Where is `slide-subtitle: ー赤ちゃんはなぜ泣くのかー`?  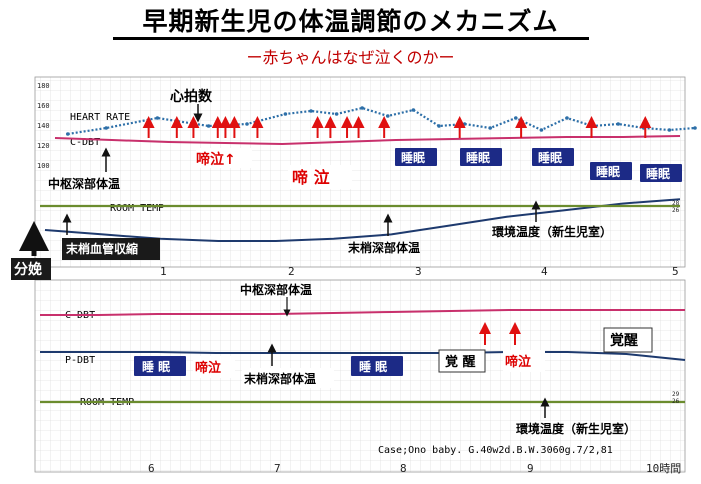
slide-subtitle: ー赤ちゃんはなぜ泣くのかー is located at coordinates (350, 57).